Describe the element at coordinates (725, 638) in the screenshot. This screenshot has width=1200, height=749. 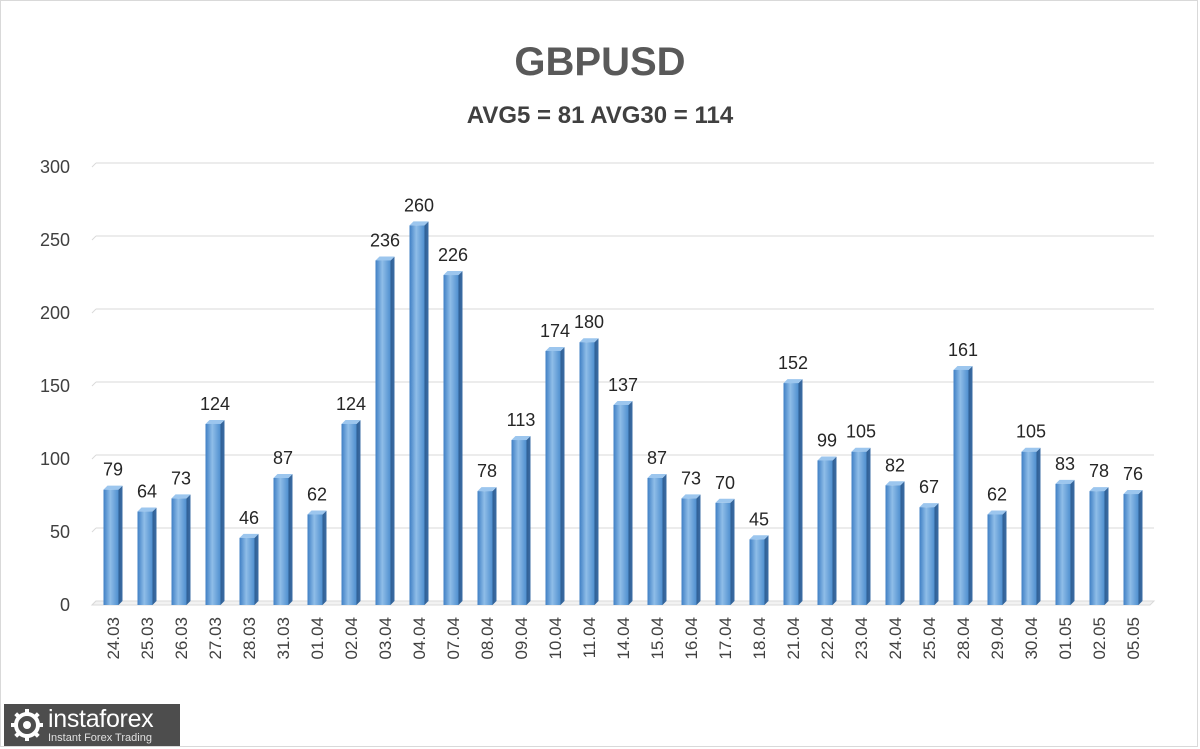
I see `x-tick-label: 17.04` at that location.